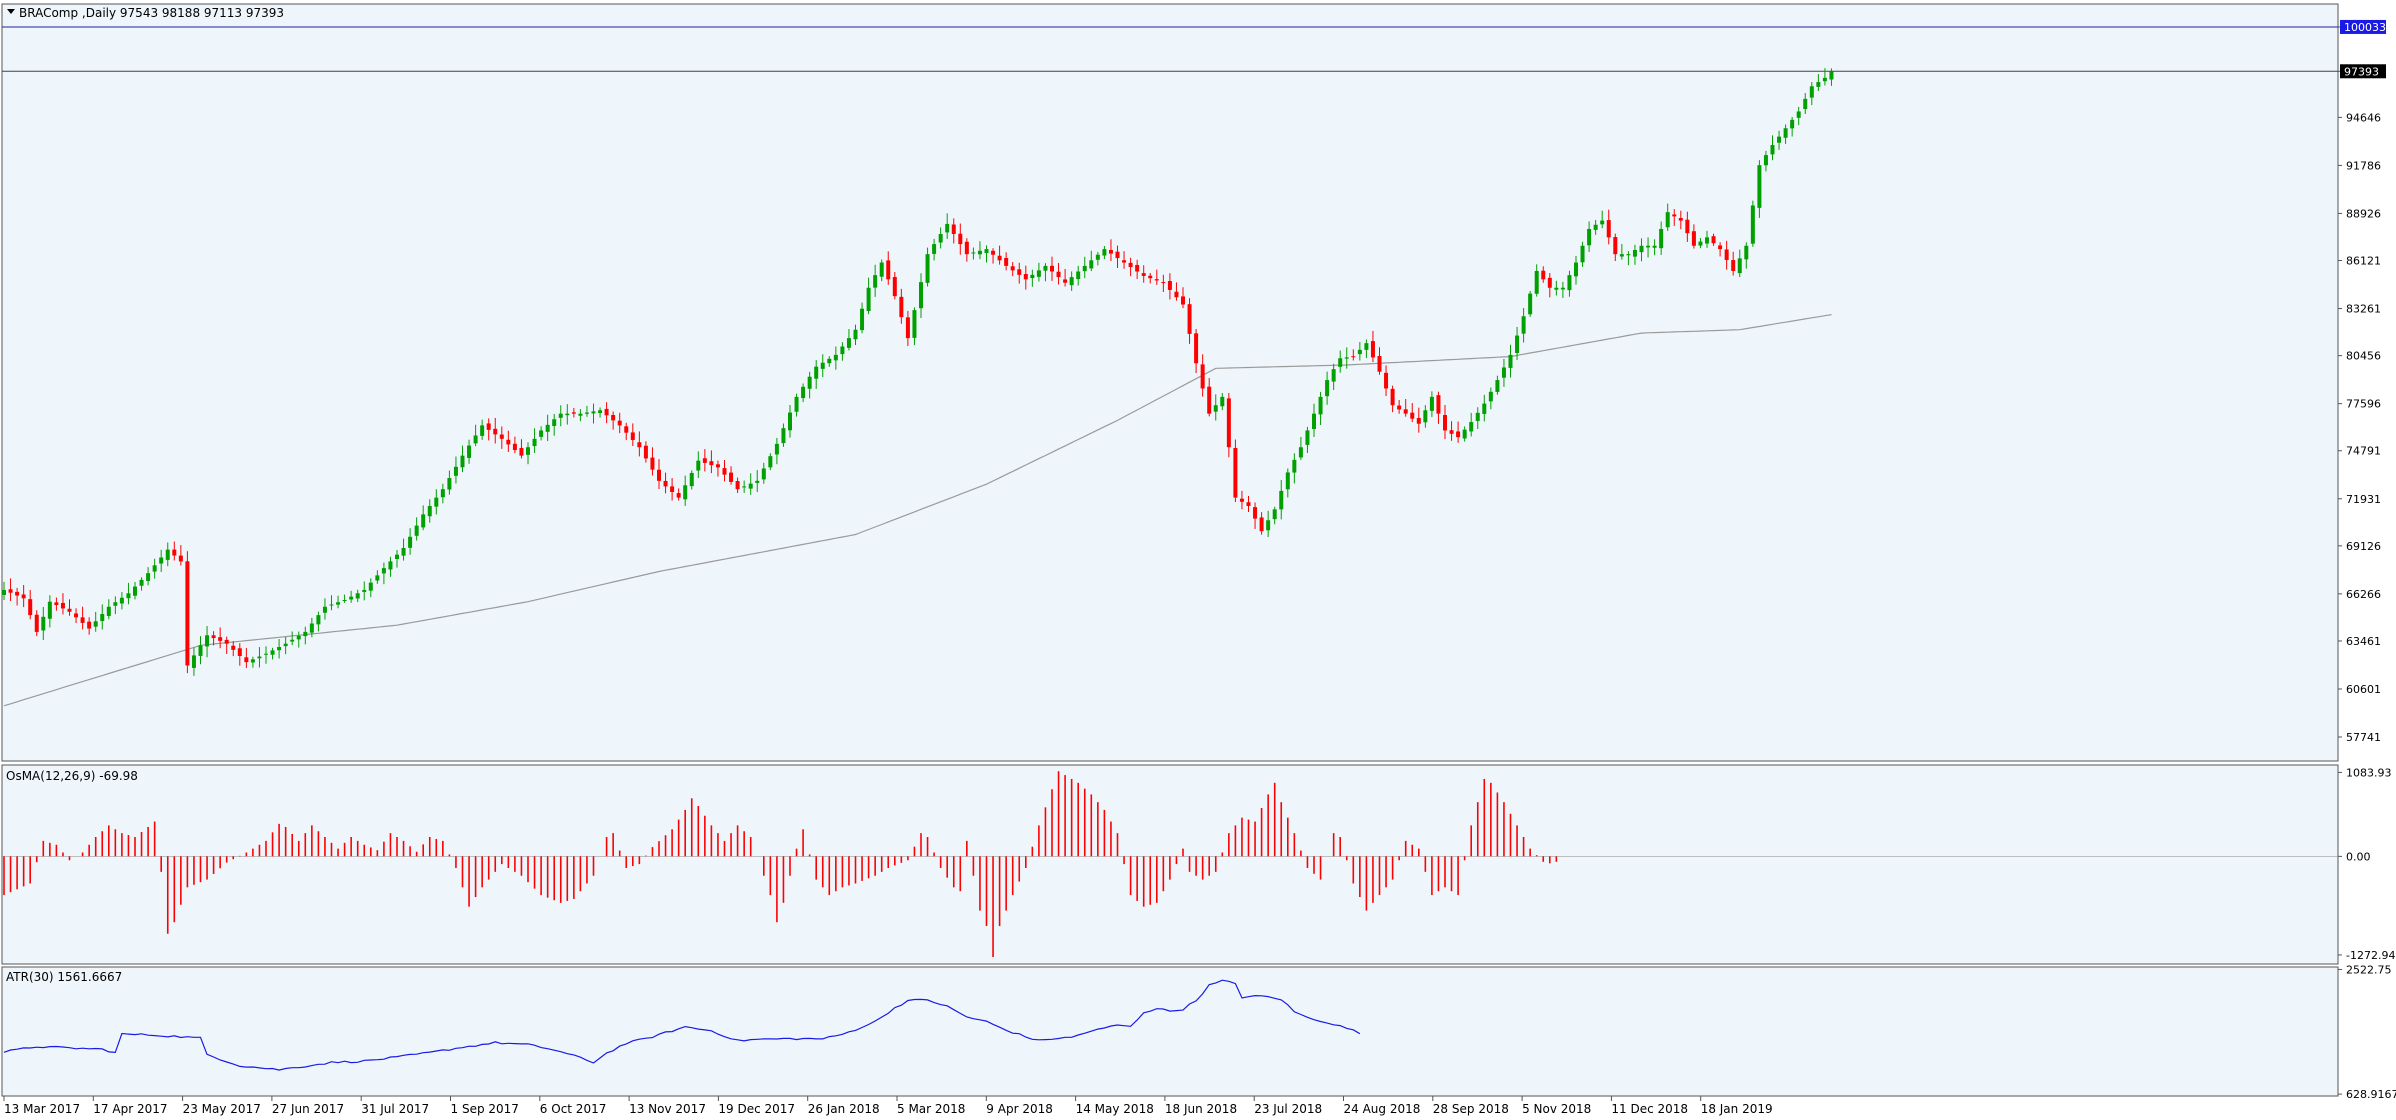 The width and height of the screenshot is (2396, 1120). Describe the element at coordinates (2363, 117) in the screenshot. I see `price-tick-label: 94646` at that location.